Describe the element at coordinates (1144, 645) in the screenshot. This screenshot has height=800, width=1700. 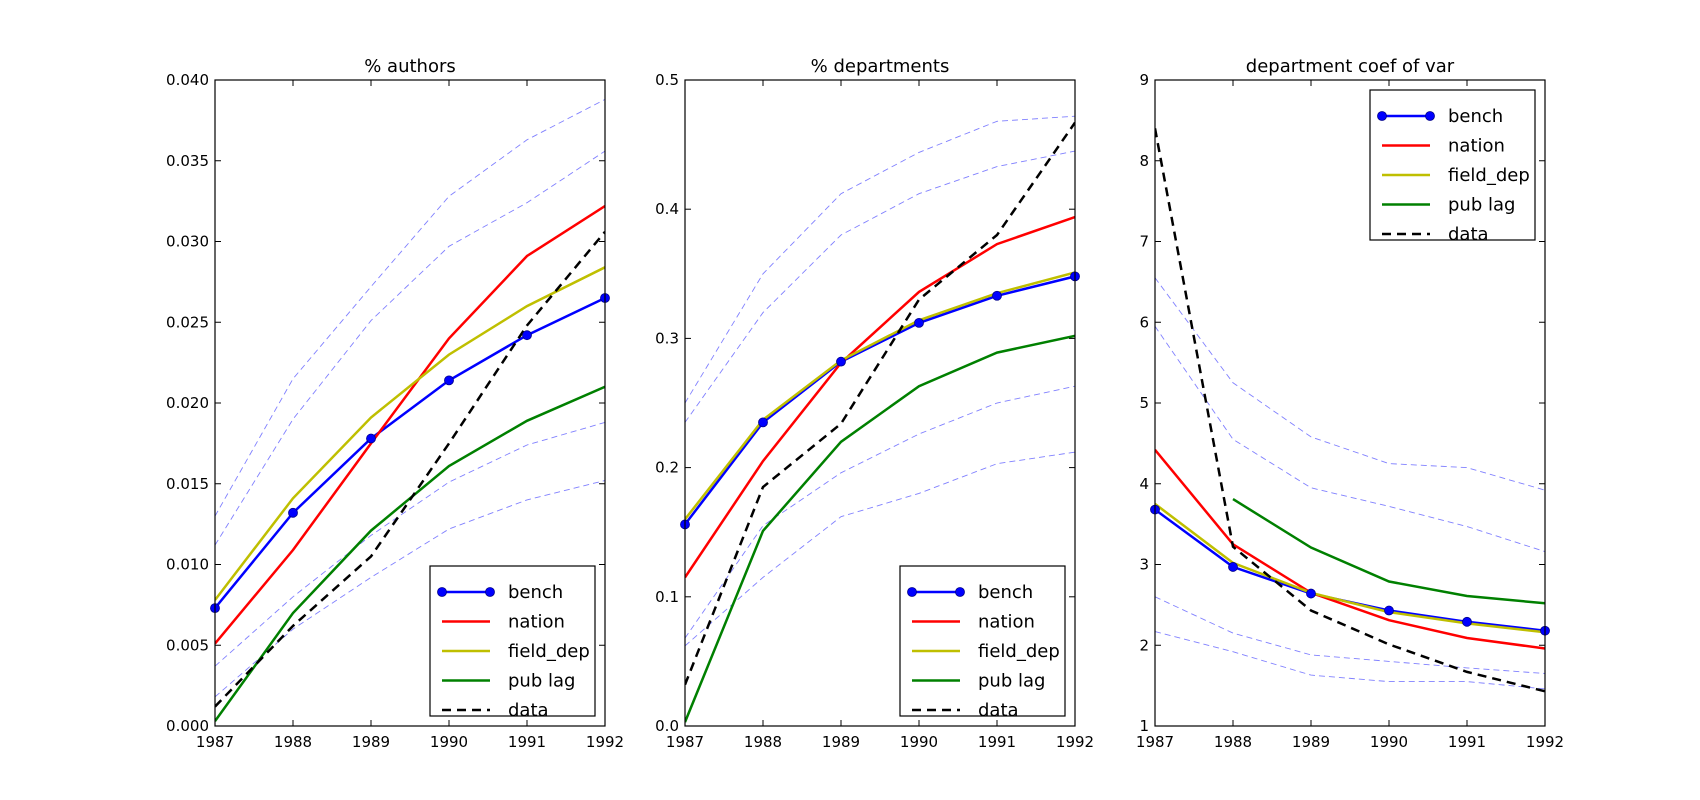
I see `y-tick-label: 2` at that location.